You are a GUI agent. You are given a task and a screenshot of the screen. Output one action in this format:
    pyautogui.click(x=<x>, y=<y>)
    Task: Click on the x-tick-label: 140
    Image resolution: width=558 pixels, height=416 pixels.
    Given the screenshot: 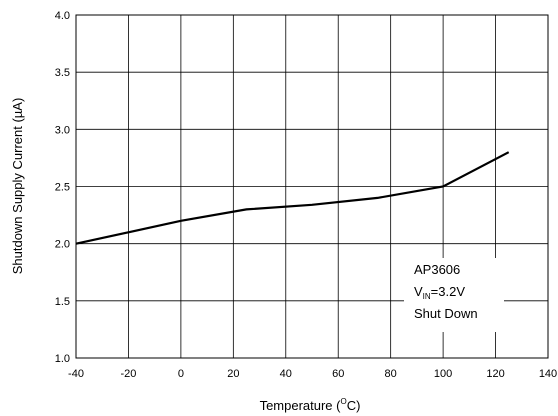 What is the action you would take?
    pyautogui.click(x=548, y=374)
    